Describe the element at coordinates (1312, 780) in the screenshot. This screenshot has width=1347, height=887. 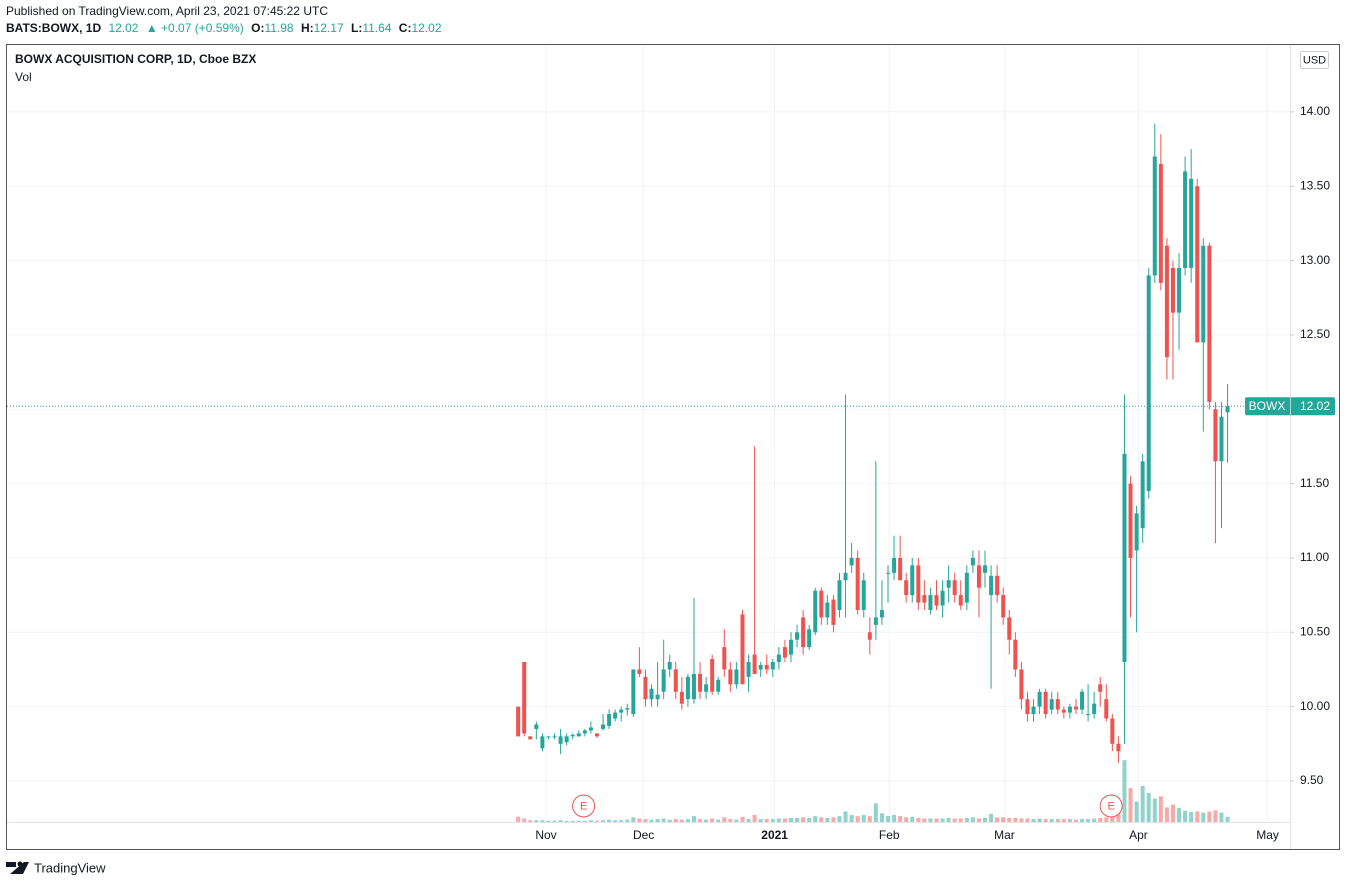
I see `y-tick-label: 9.50` at that location.